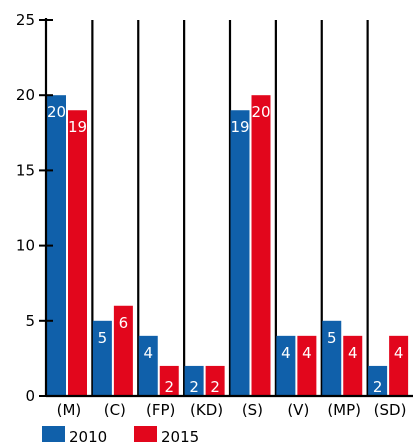 Image resolution: width=413 pixels, height=445 pixels. I want to click on x-tick-label: (S), so click(252, 410).